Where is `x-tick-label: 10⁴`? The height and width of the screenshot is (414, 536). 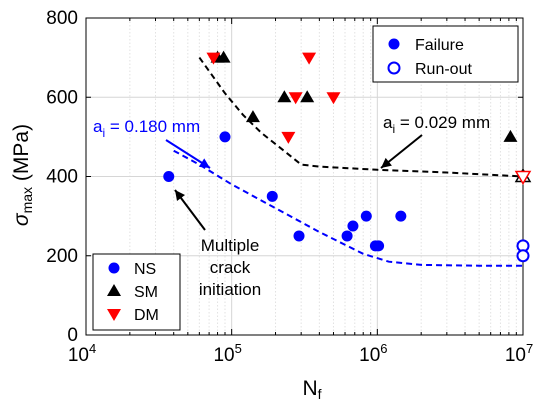
x-tick-label: 10⁴ is located at coordinates (82, 353).